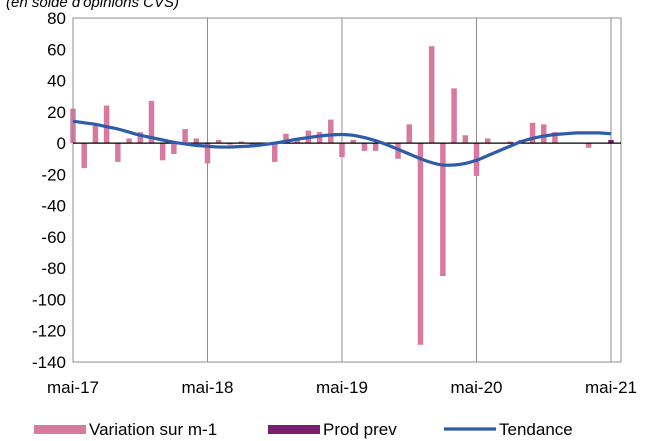 This screenshot has width=648, height=441. Describe the element at coordinates (53, 206) in the screenshot. I see `y-tick-label: -40` at that location.